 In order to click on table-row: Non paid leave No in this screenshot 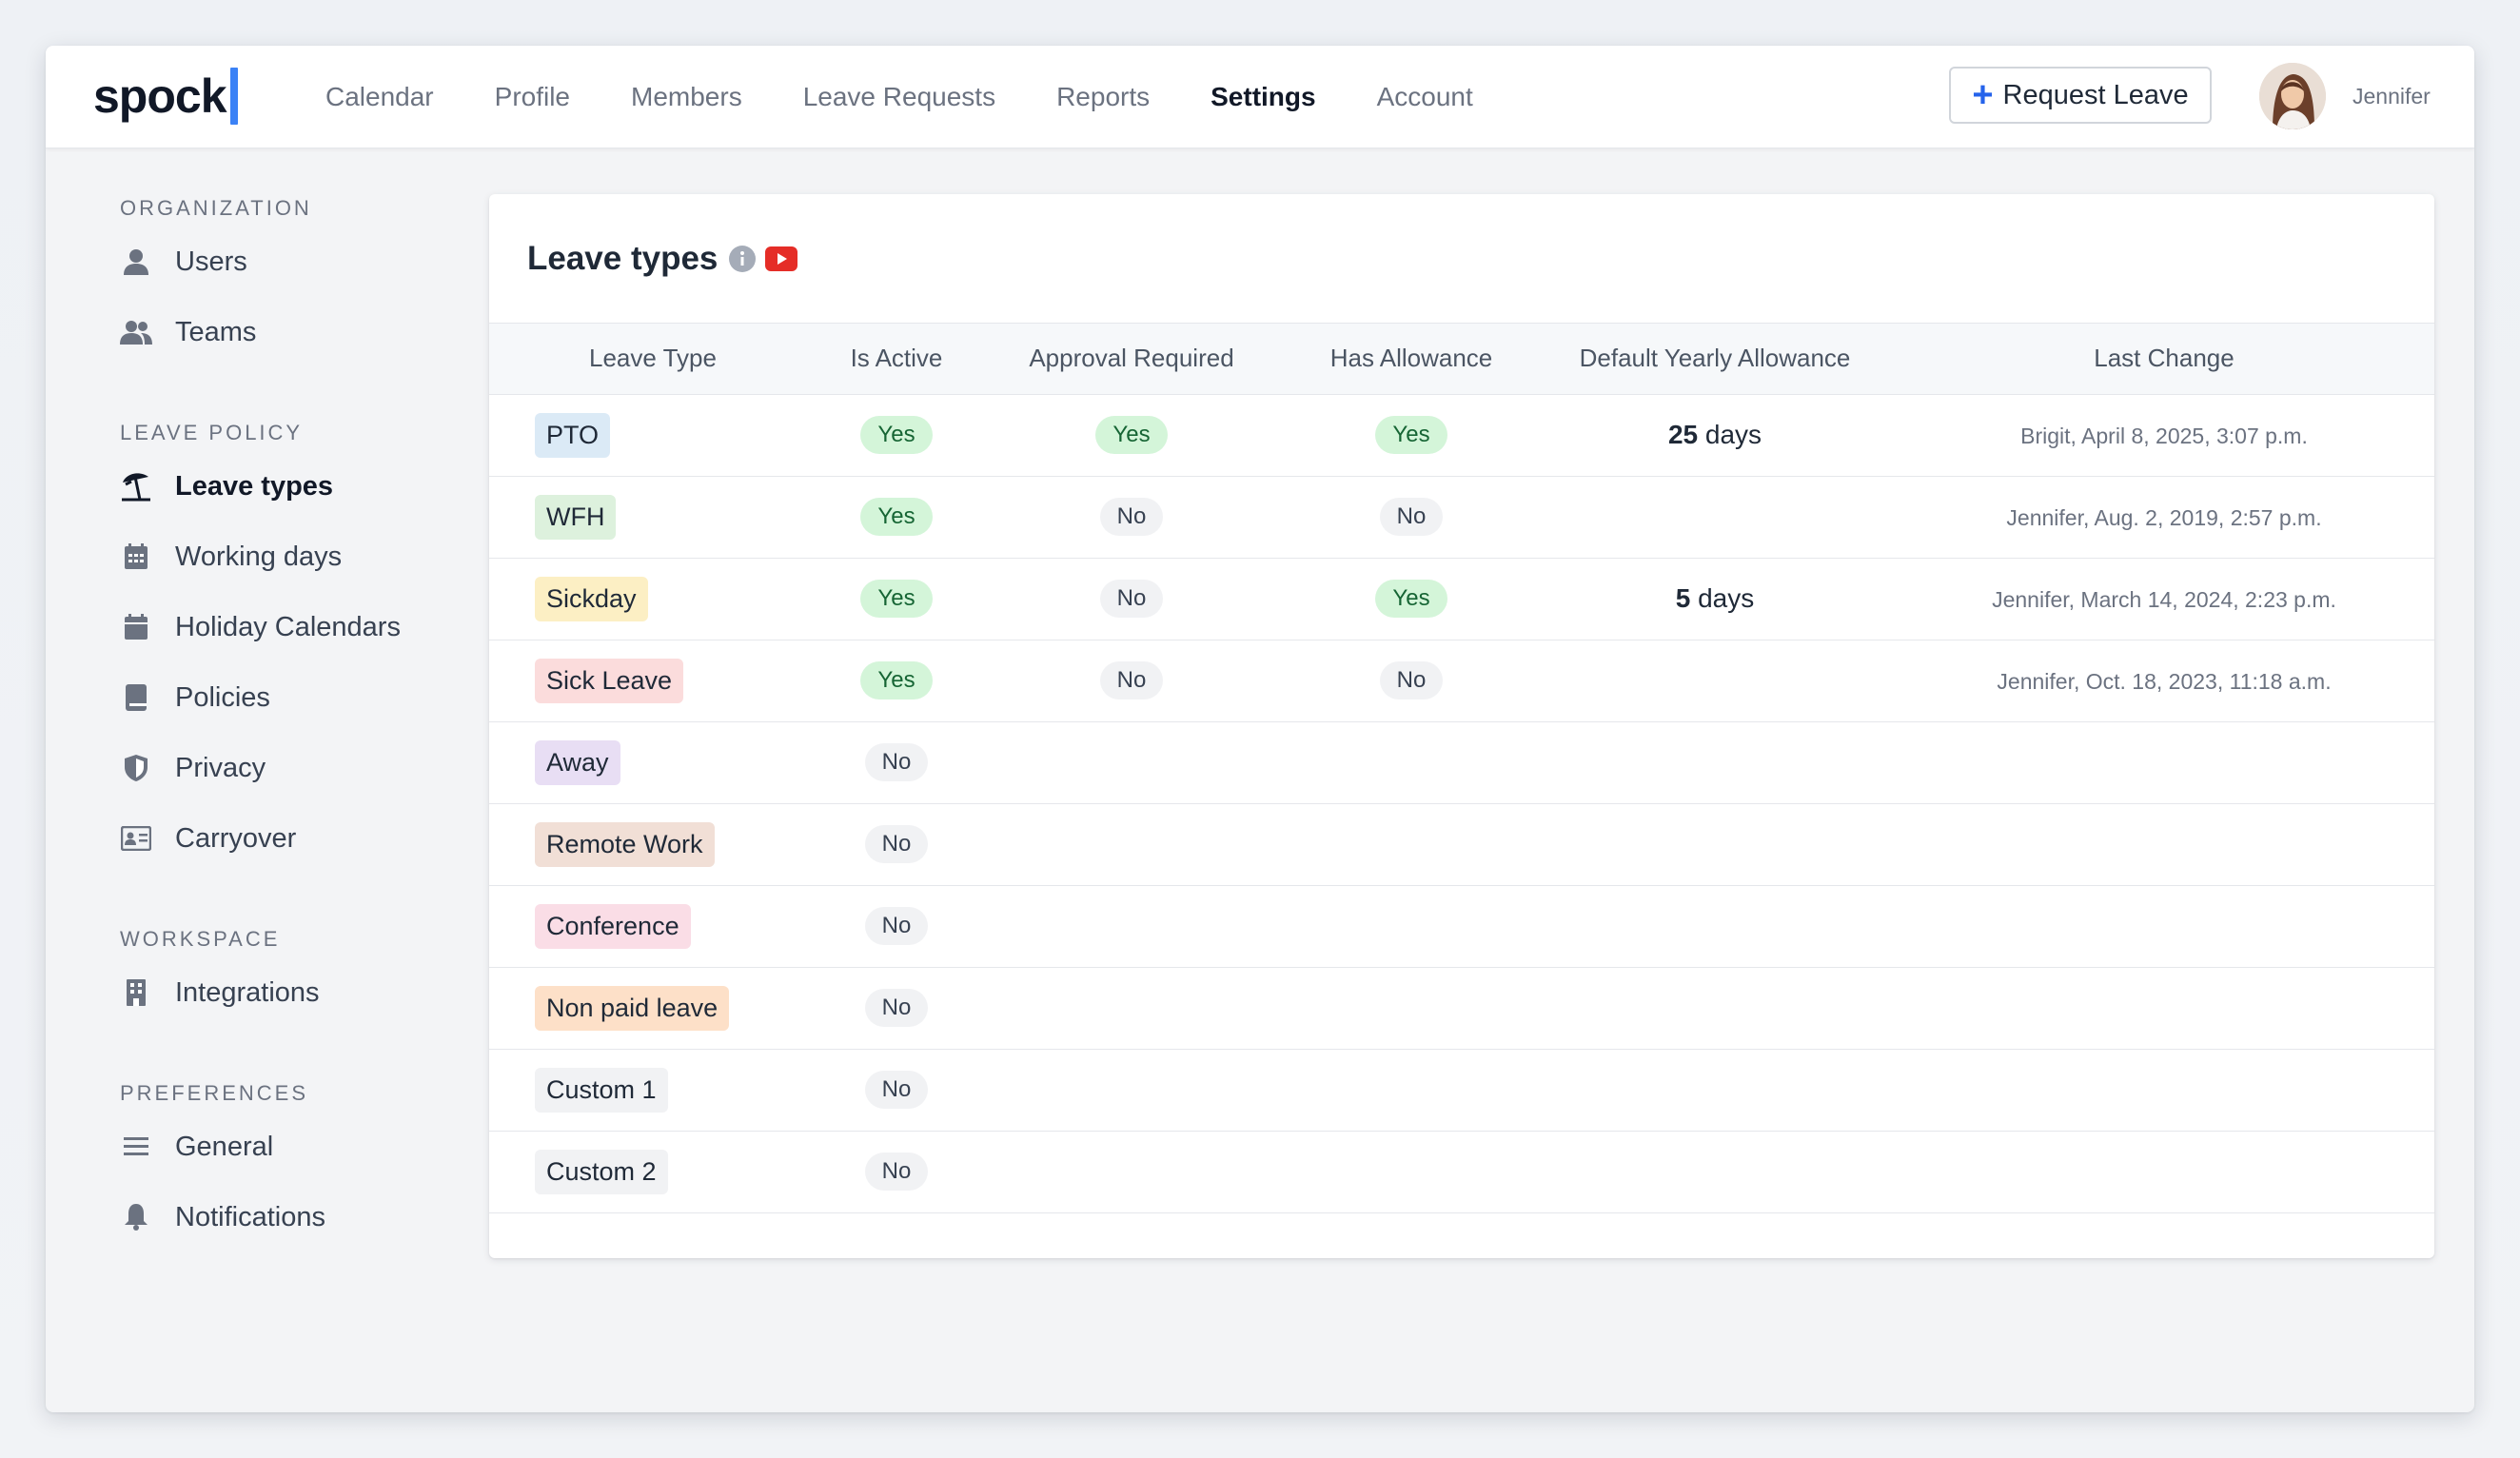, I will do `click(1461, 1008)`.